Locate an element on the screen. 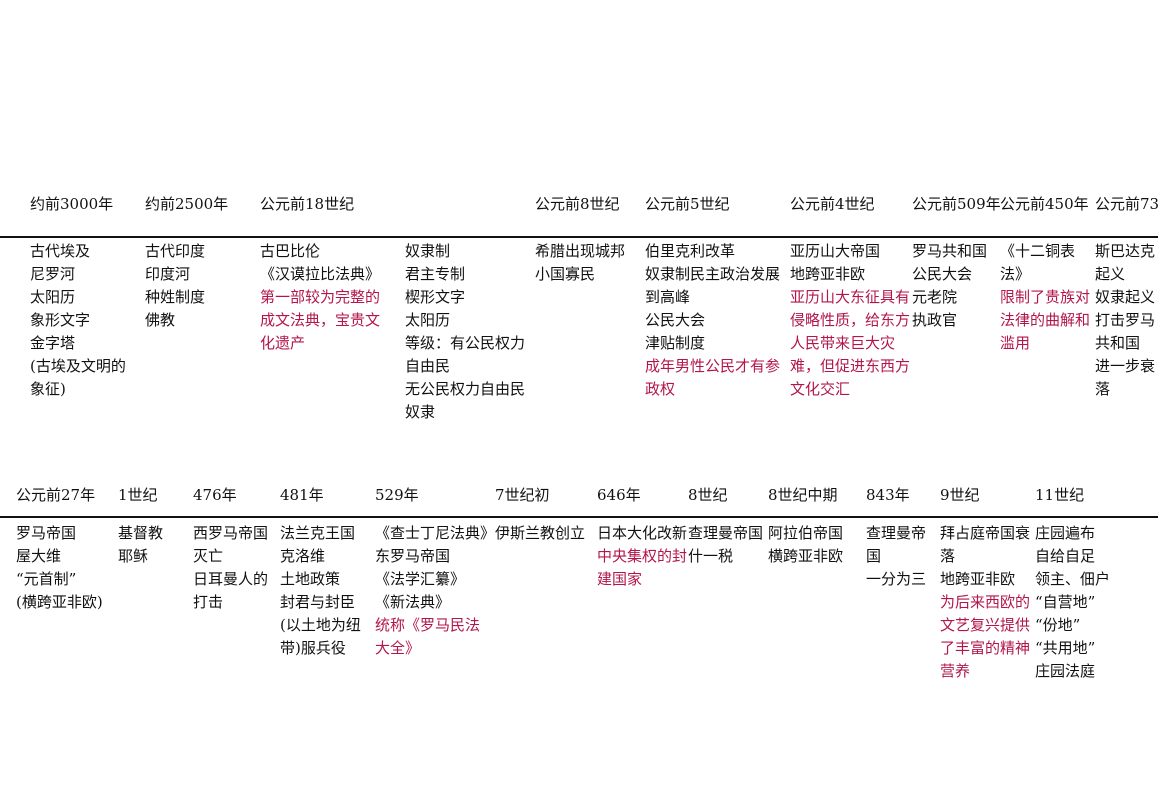  event-text: 奴隶制 is located at coordinates (428, 251).